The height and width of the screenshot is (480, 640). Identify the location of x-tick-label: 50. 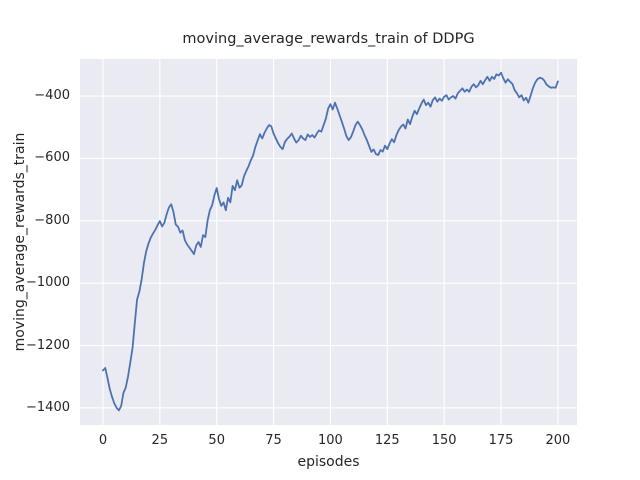
(216, 440).